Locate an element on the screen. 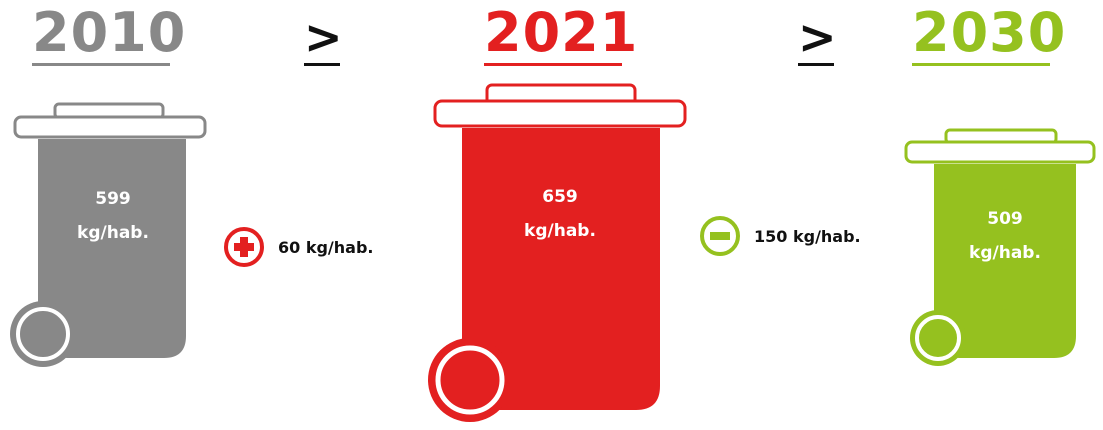 This screenshot has height=430, width=1103. plus-circle-icon is located at coordinates (244, 247).